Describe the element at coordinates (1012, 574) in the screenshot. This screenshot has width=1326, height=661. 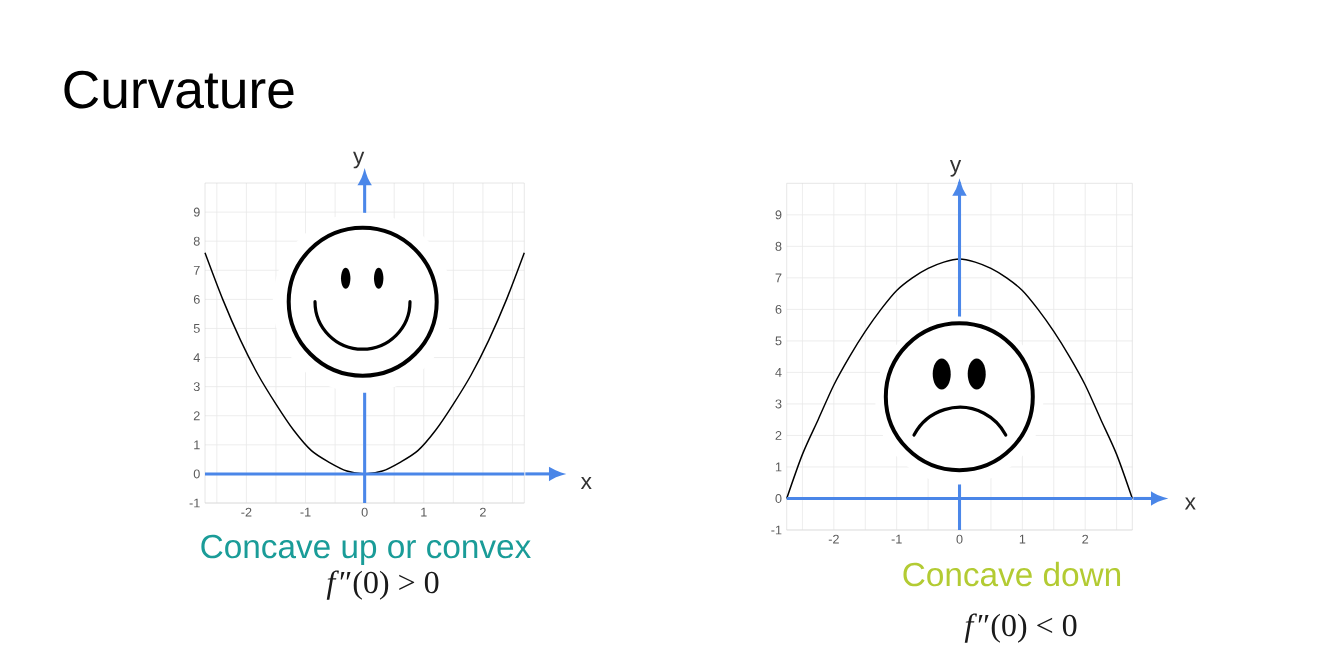
I see `text: Concave down` at that location.